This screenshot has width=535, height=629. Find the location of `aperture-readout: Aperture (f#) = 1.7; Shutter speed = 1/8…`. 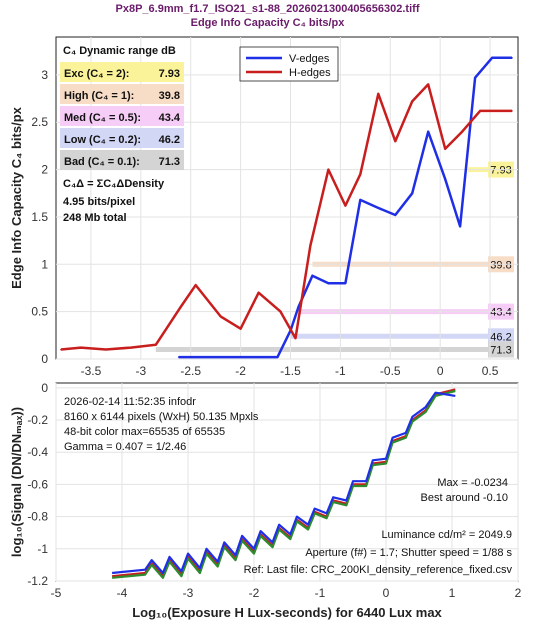

aperture-readout: Aperture (f#) = 1.7; Shutter speed = 1/8… is located at coordinates (408, 553).